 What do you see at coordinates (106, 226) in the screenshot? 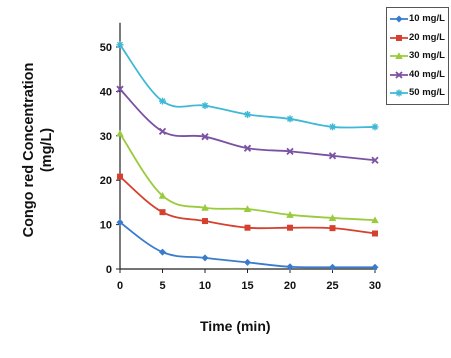
I see `y-tick-label: 10` at bounding box center [106, 226].